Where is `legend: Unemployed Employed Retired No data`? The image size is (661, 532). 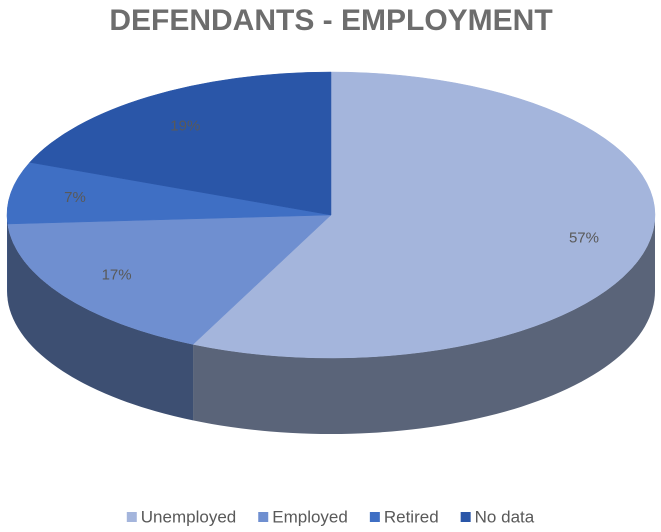 legend: Unemployed Employed Retired No data is located at coordinates (330, 516).